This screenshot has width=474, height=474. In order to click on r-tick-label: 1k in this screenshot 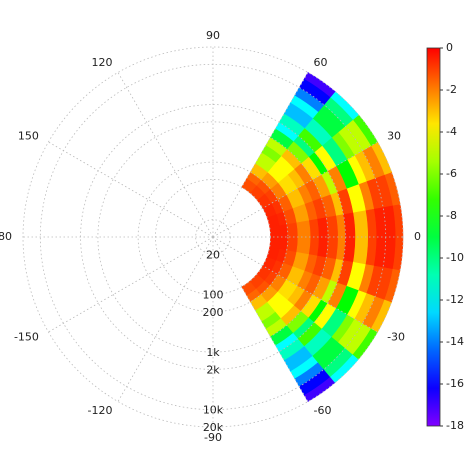, I will do `click(213, 352)`.